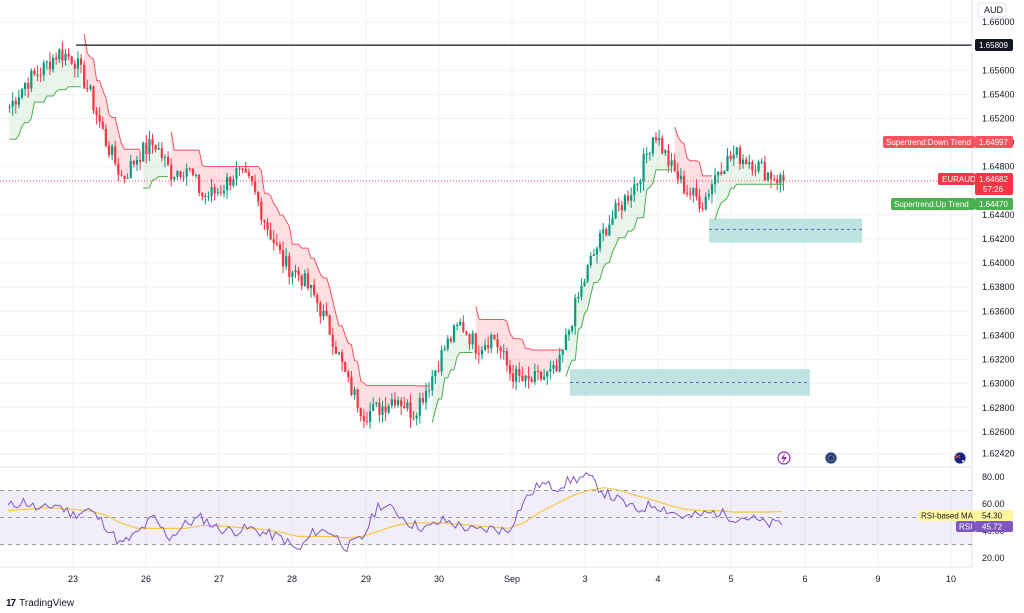 This screenshot has height=613, width=1024. Describe the element at coordinates (11, 603) in the screenshot. I see `tradingview-logo-icon: 17` at that location.